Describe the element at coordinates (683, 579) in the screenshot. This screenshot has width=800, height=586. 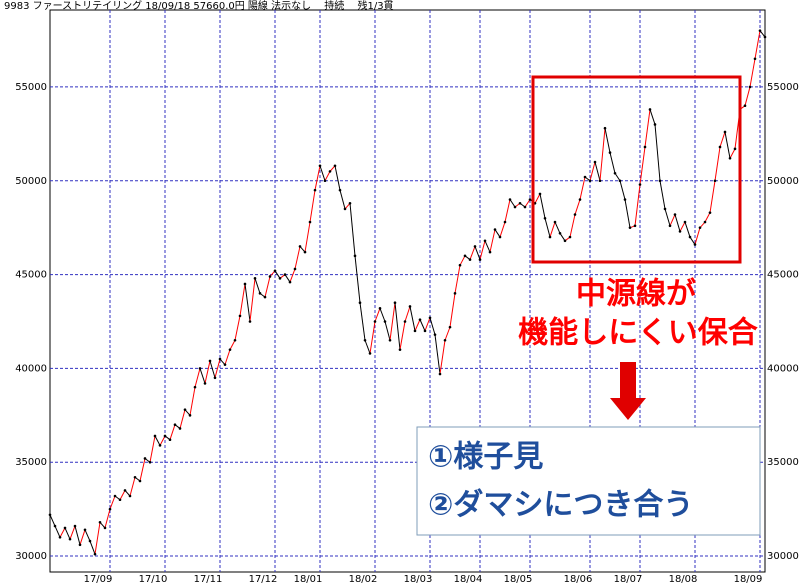
I see `x-tick-label: 18/08` at that location.